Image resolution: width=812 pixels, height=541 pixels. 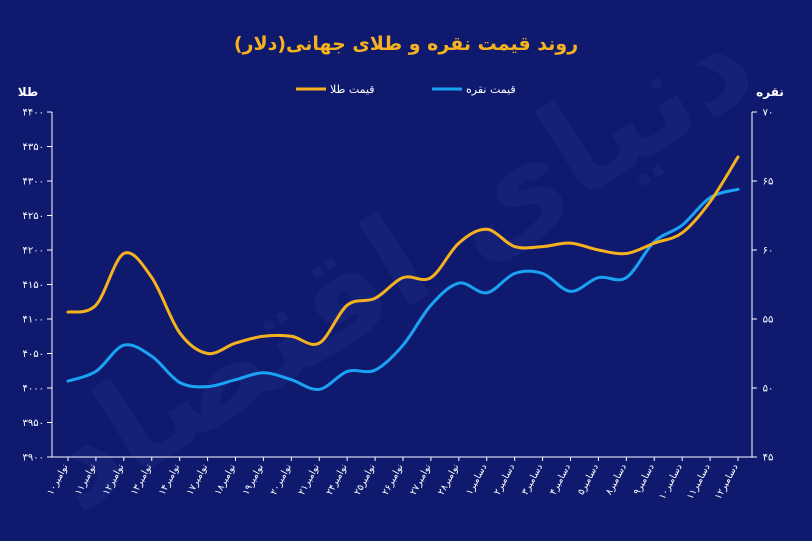 I want to click on x-tick-label: ۸دسامبر, so click(x=616, y=479).